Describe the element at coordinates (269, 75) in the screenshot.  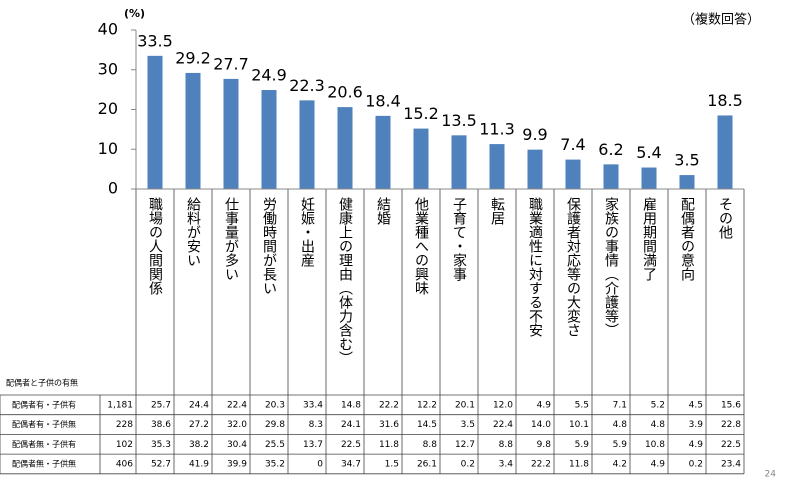
I see `value-label: 24.9` at that location.